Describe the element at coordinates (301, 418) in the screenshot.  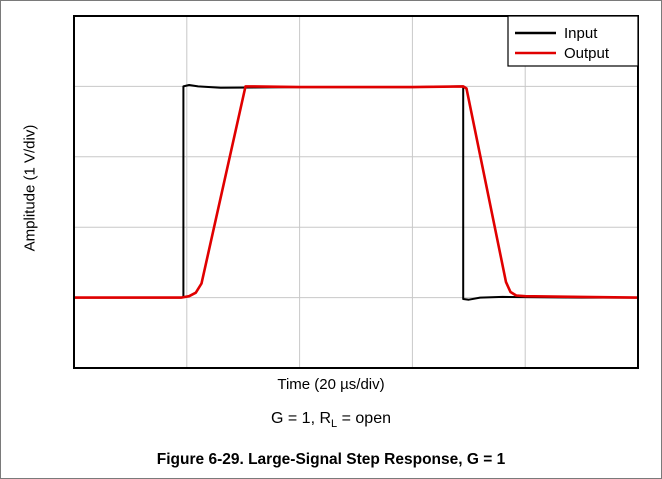
I see `test-condition-prefix: G = 1, R` at that location.